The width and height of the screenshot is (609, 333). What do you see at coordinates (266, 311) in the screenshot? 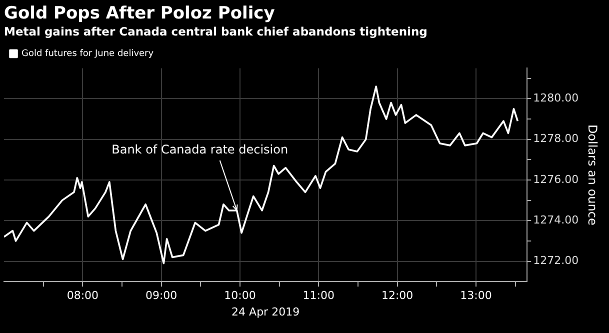
I see `x-axis-title: 24 Apr 2019` at bounding box center [266, 311].